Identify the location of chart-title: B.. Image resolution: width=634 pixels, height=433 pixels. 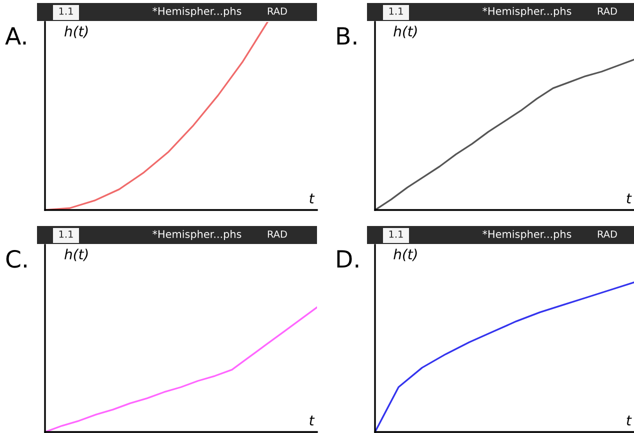
(346, 36).